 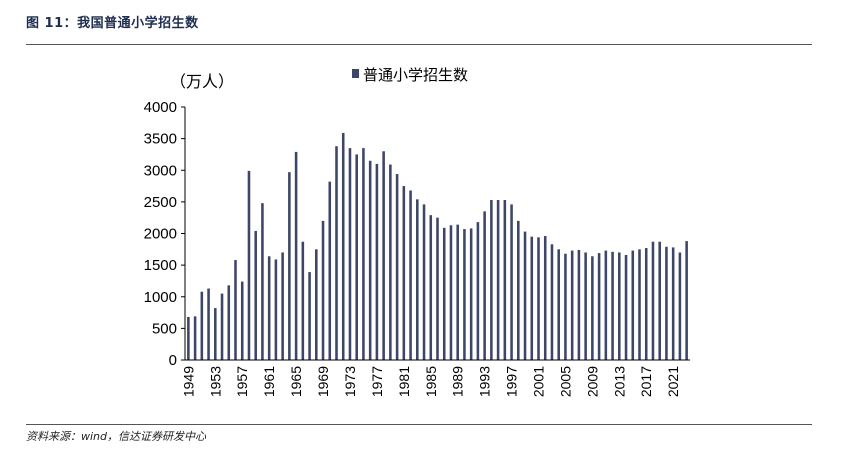 I want to click on bar-2016, so click(x=639, y=304).